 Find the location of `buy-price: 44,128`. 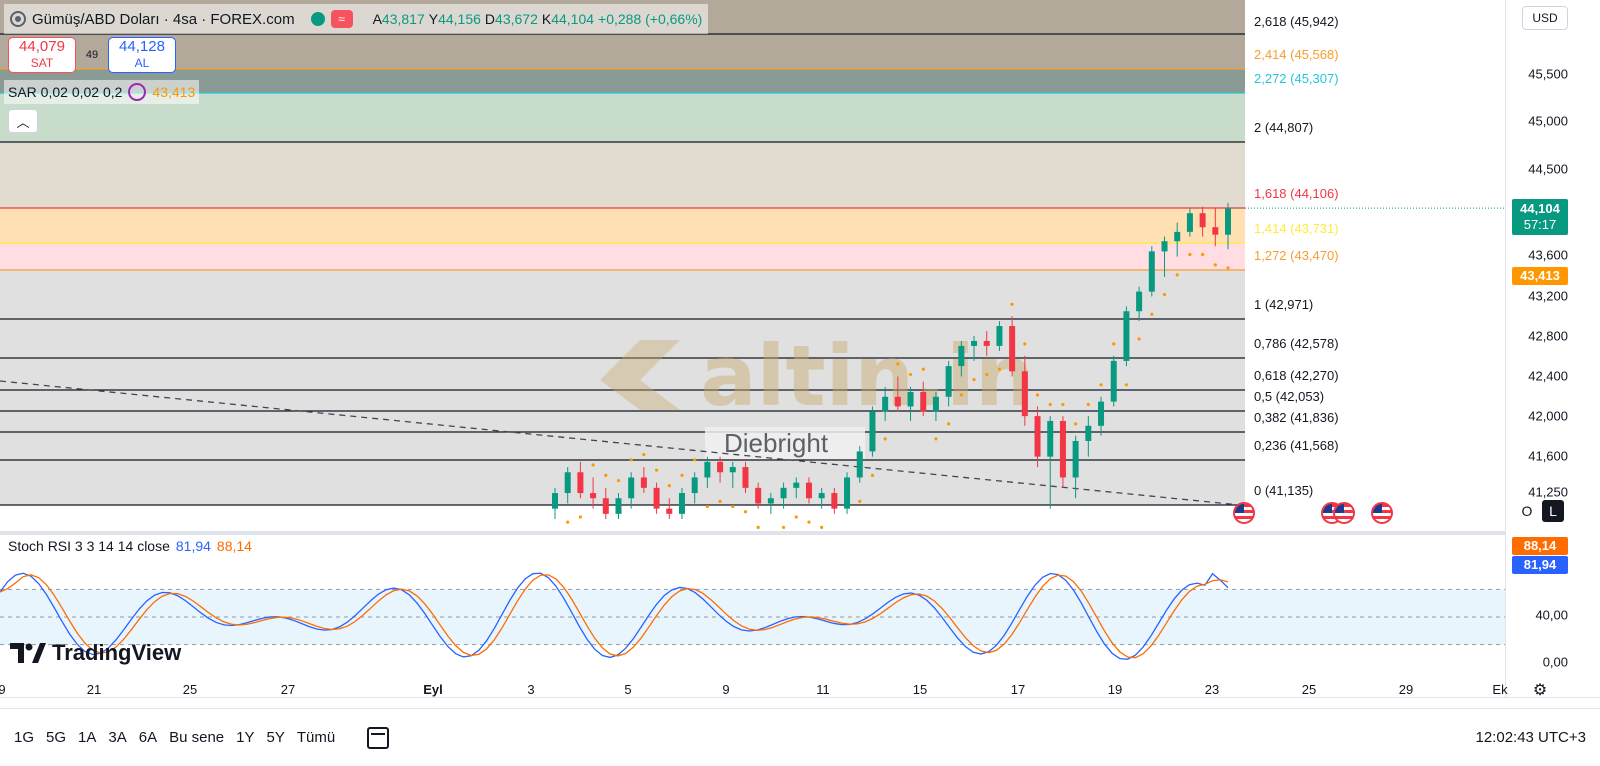

buy-price: 44,128 is located at coordinates (142, 46).